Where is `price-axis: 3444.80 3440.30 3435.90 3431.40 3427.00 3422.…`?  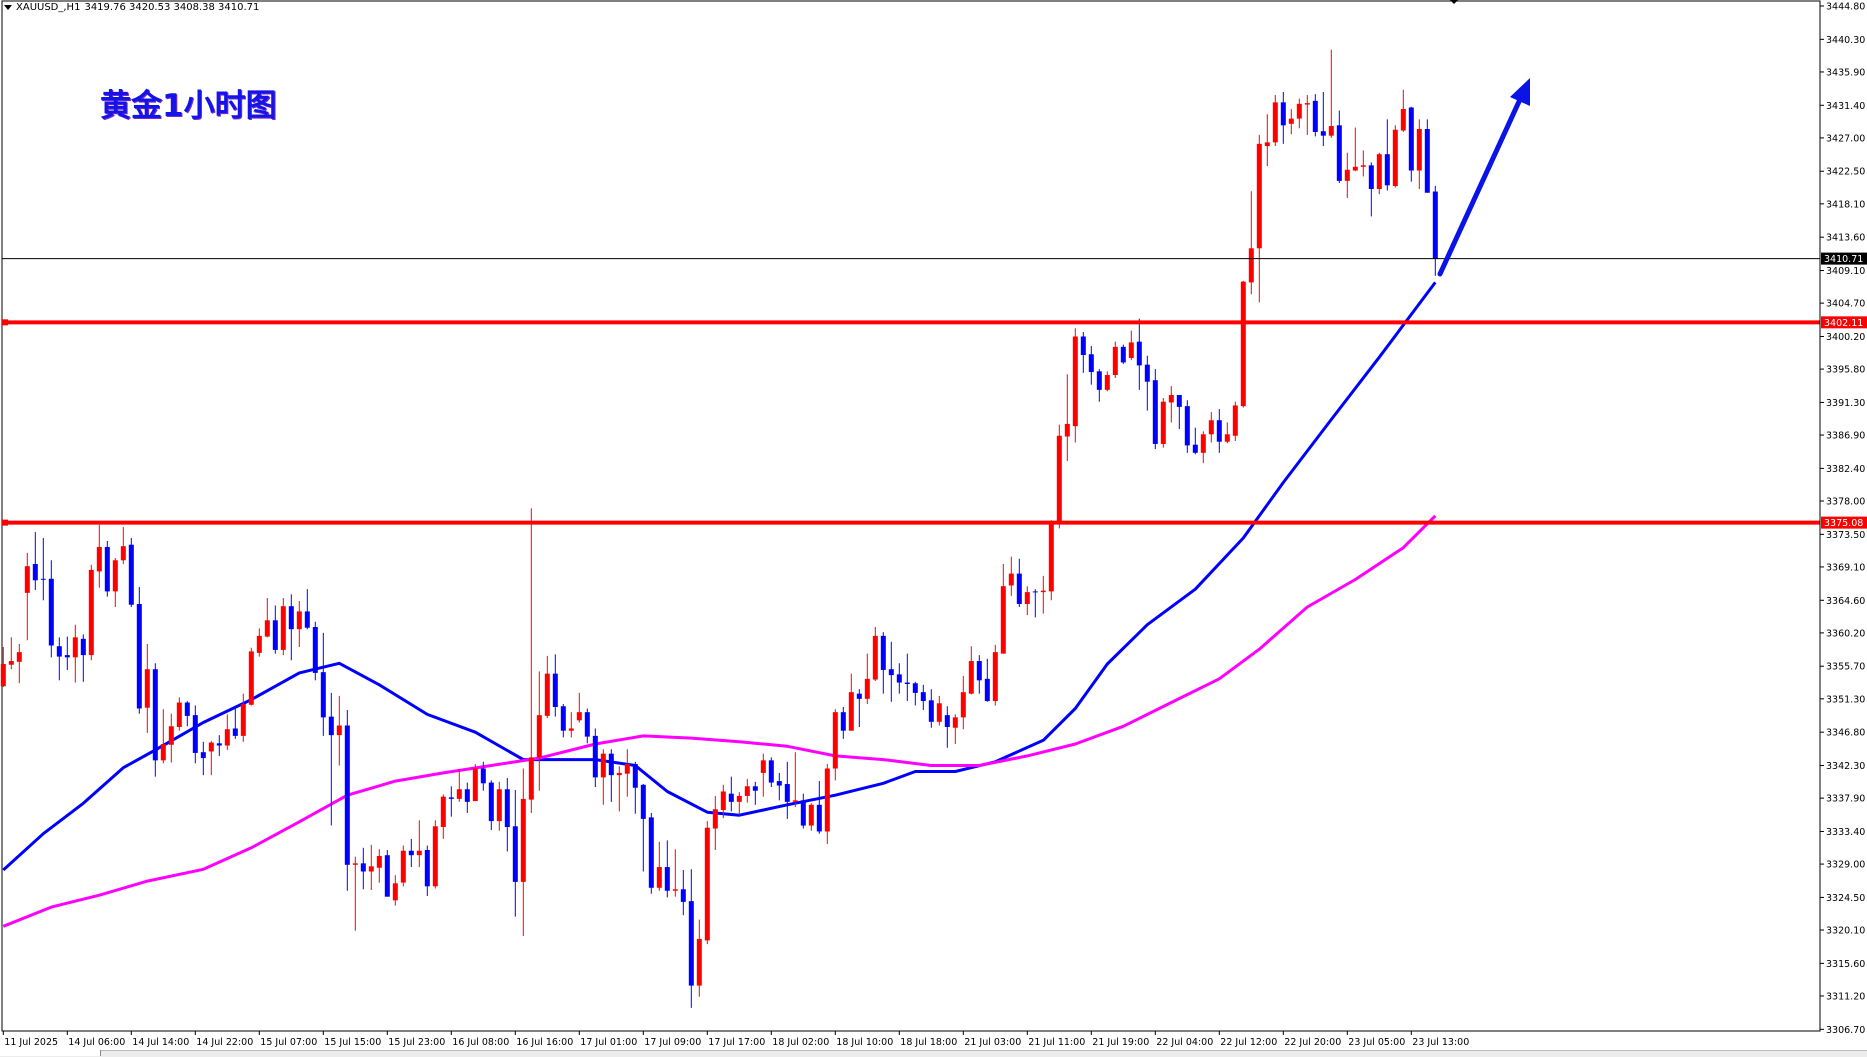
price-axis: 3444.80 3440.30 3435.90 3431.40 3427.00 3422.… is located at coordinates (1843, 518).